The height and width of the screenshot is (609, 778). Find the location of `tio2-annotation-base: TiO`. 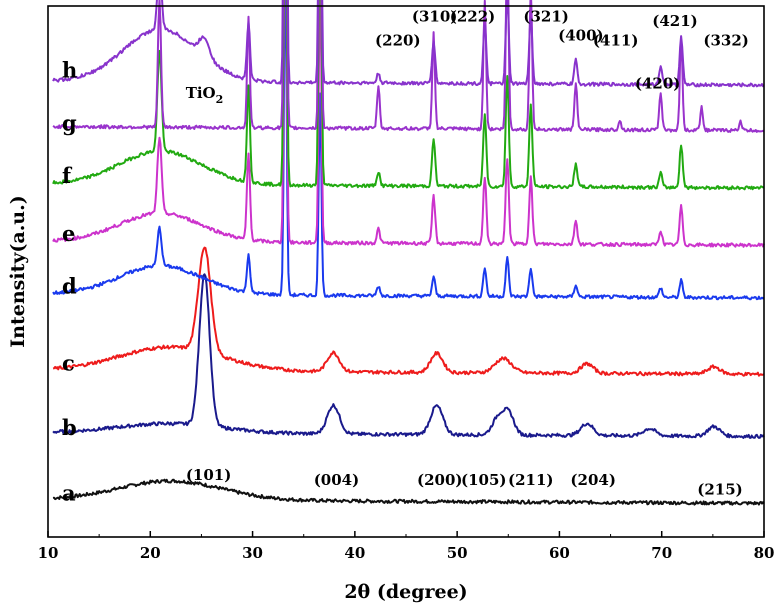

tio2-annotation-base: TiO is located at coordinates (201, 93).